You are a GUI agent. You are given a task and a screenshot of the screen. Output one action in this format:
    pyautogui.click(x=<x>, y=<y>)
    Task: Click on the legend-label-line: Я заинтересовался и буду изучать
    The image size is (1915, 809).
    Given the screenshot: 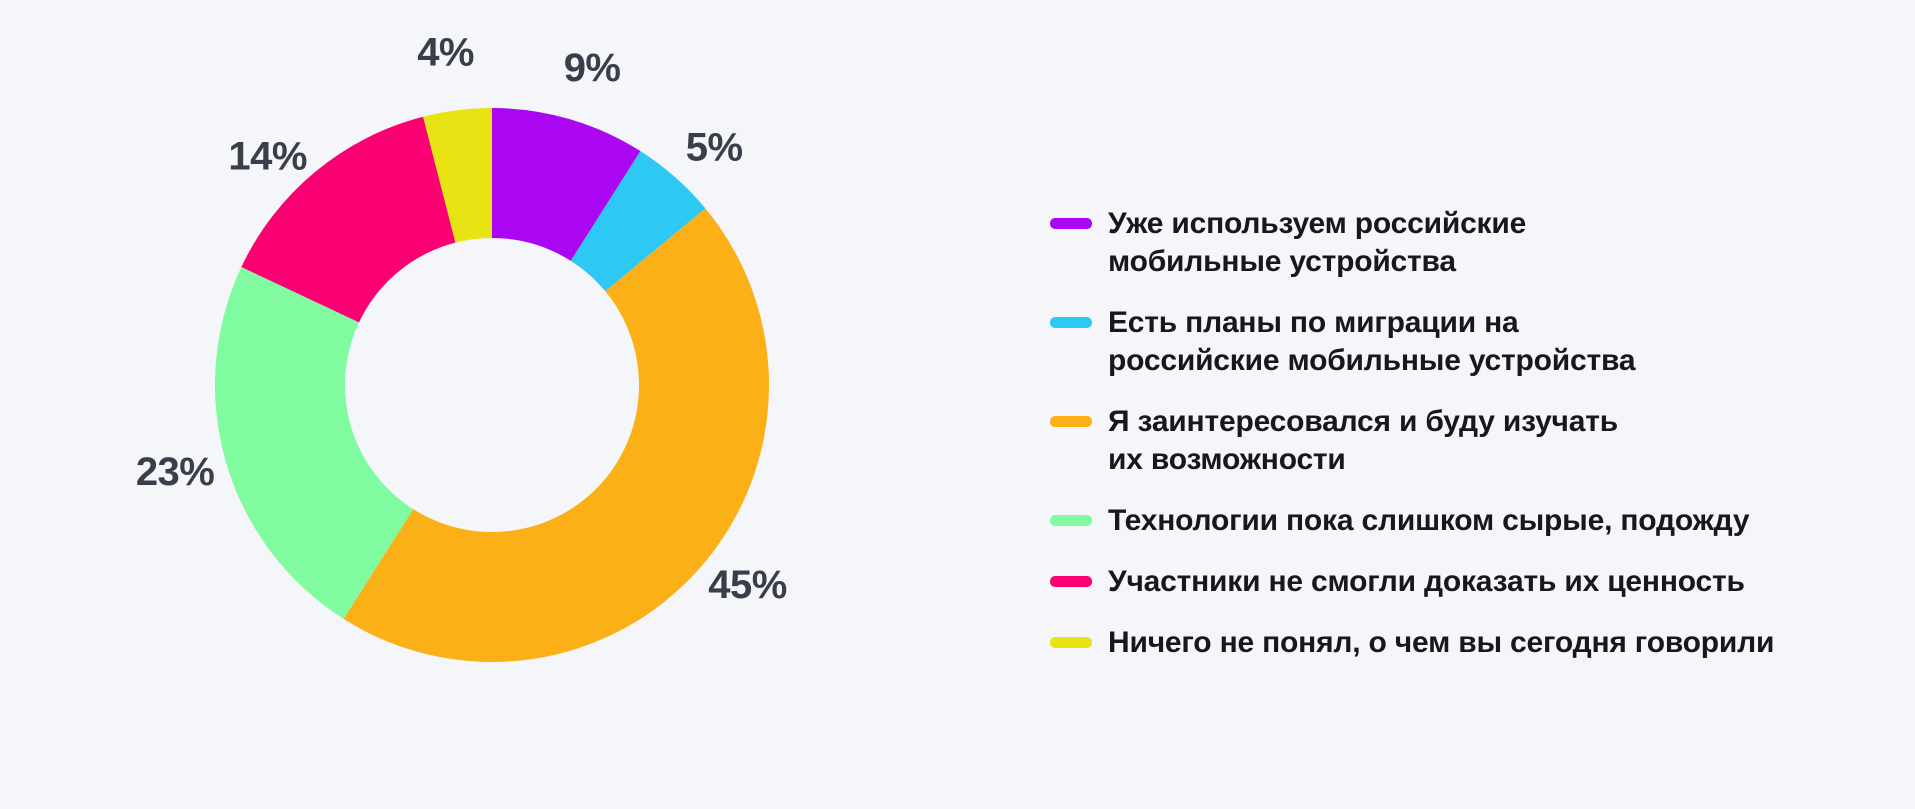 What is the action you would take?
    pyautogui.click(x=1363, y=421)
    